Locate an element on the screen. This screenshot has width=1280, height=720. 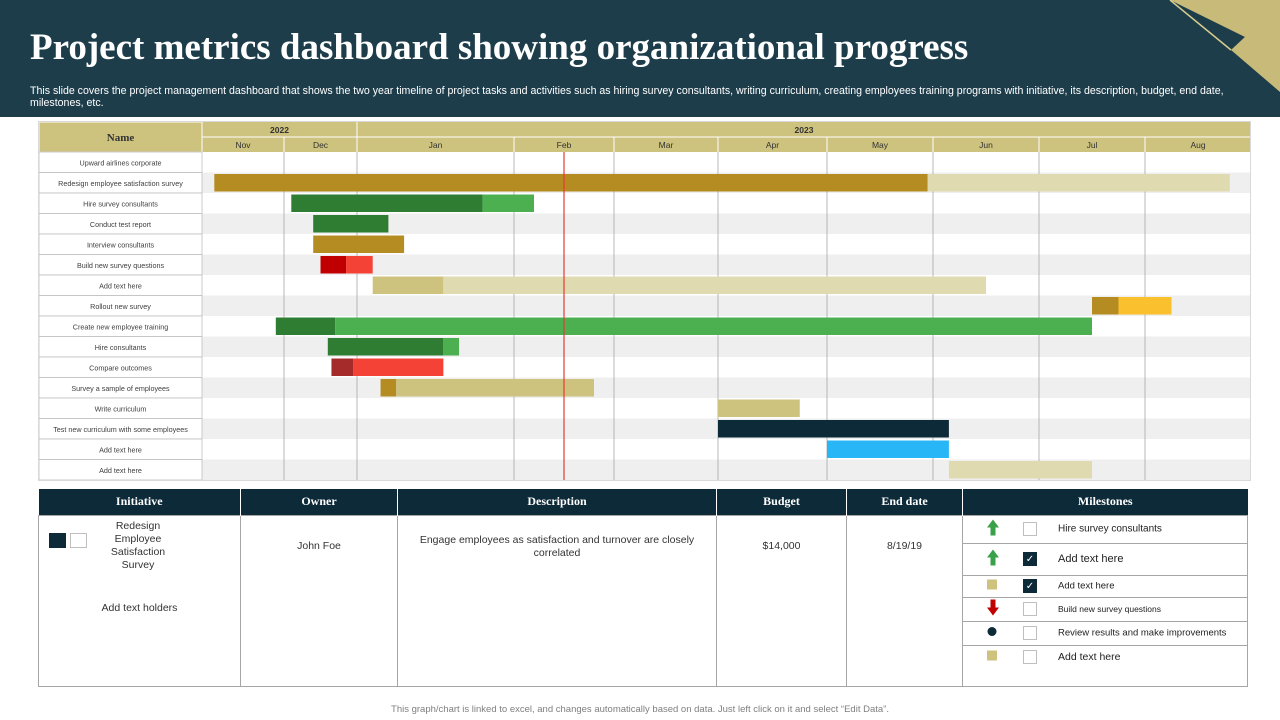
milestone-row: Build new survey questions is located at coordinates (1105, 610).